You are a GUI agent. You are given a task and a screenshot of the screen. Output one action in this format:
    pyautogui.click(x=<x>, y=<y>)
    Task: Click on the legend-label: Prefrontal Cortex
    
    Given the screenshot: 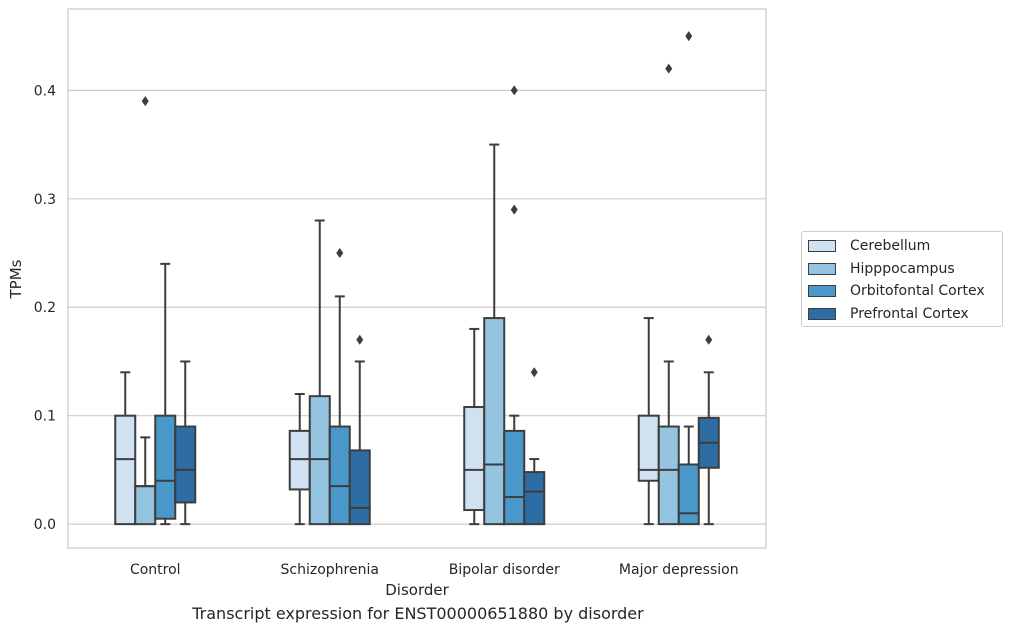 What is the action you would take?
    pyautogui.click(x=909, y=313)
    